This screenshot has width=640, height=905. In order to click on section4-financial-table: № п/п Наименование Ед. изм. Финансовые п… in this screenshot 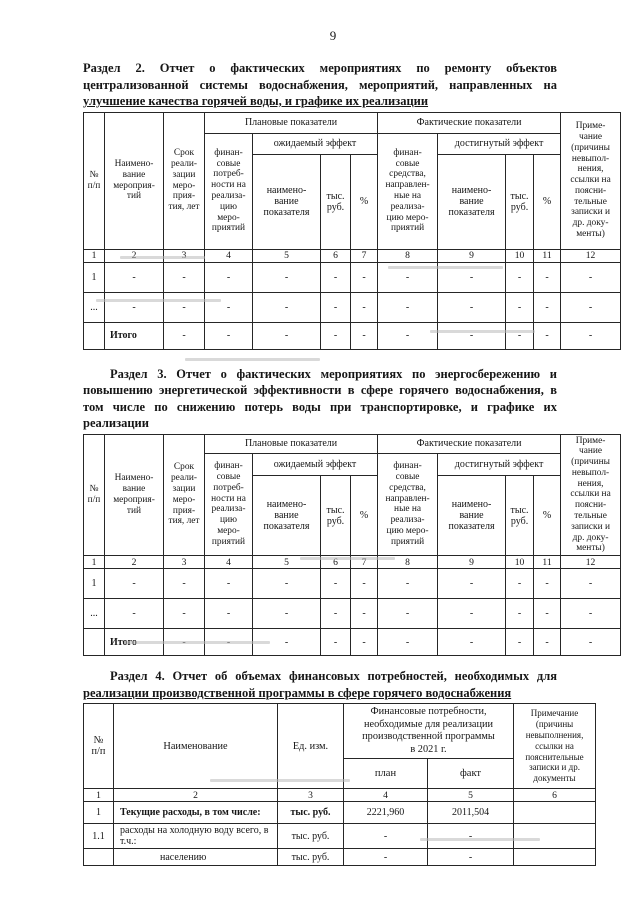, I will do `click(340, 785)`.